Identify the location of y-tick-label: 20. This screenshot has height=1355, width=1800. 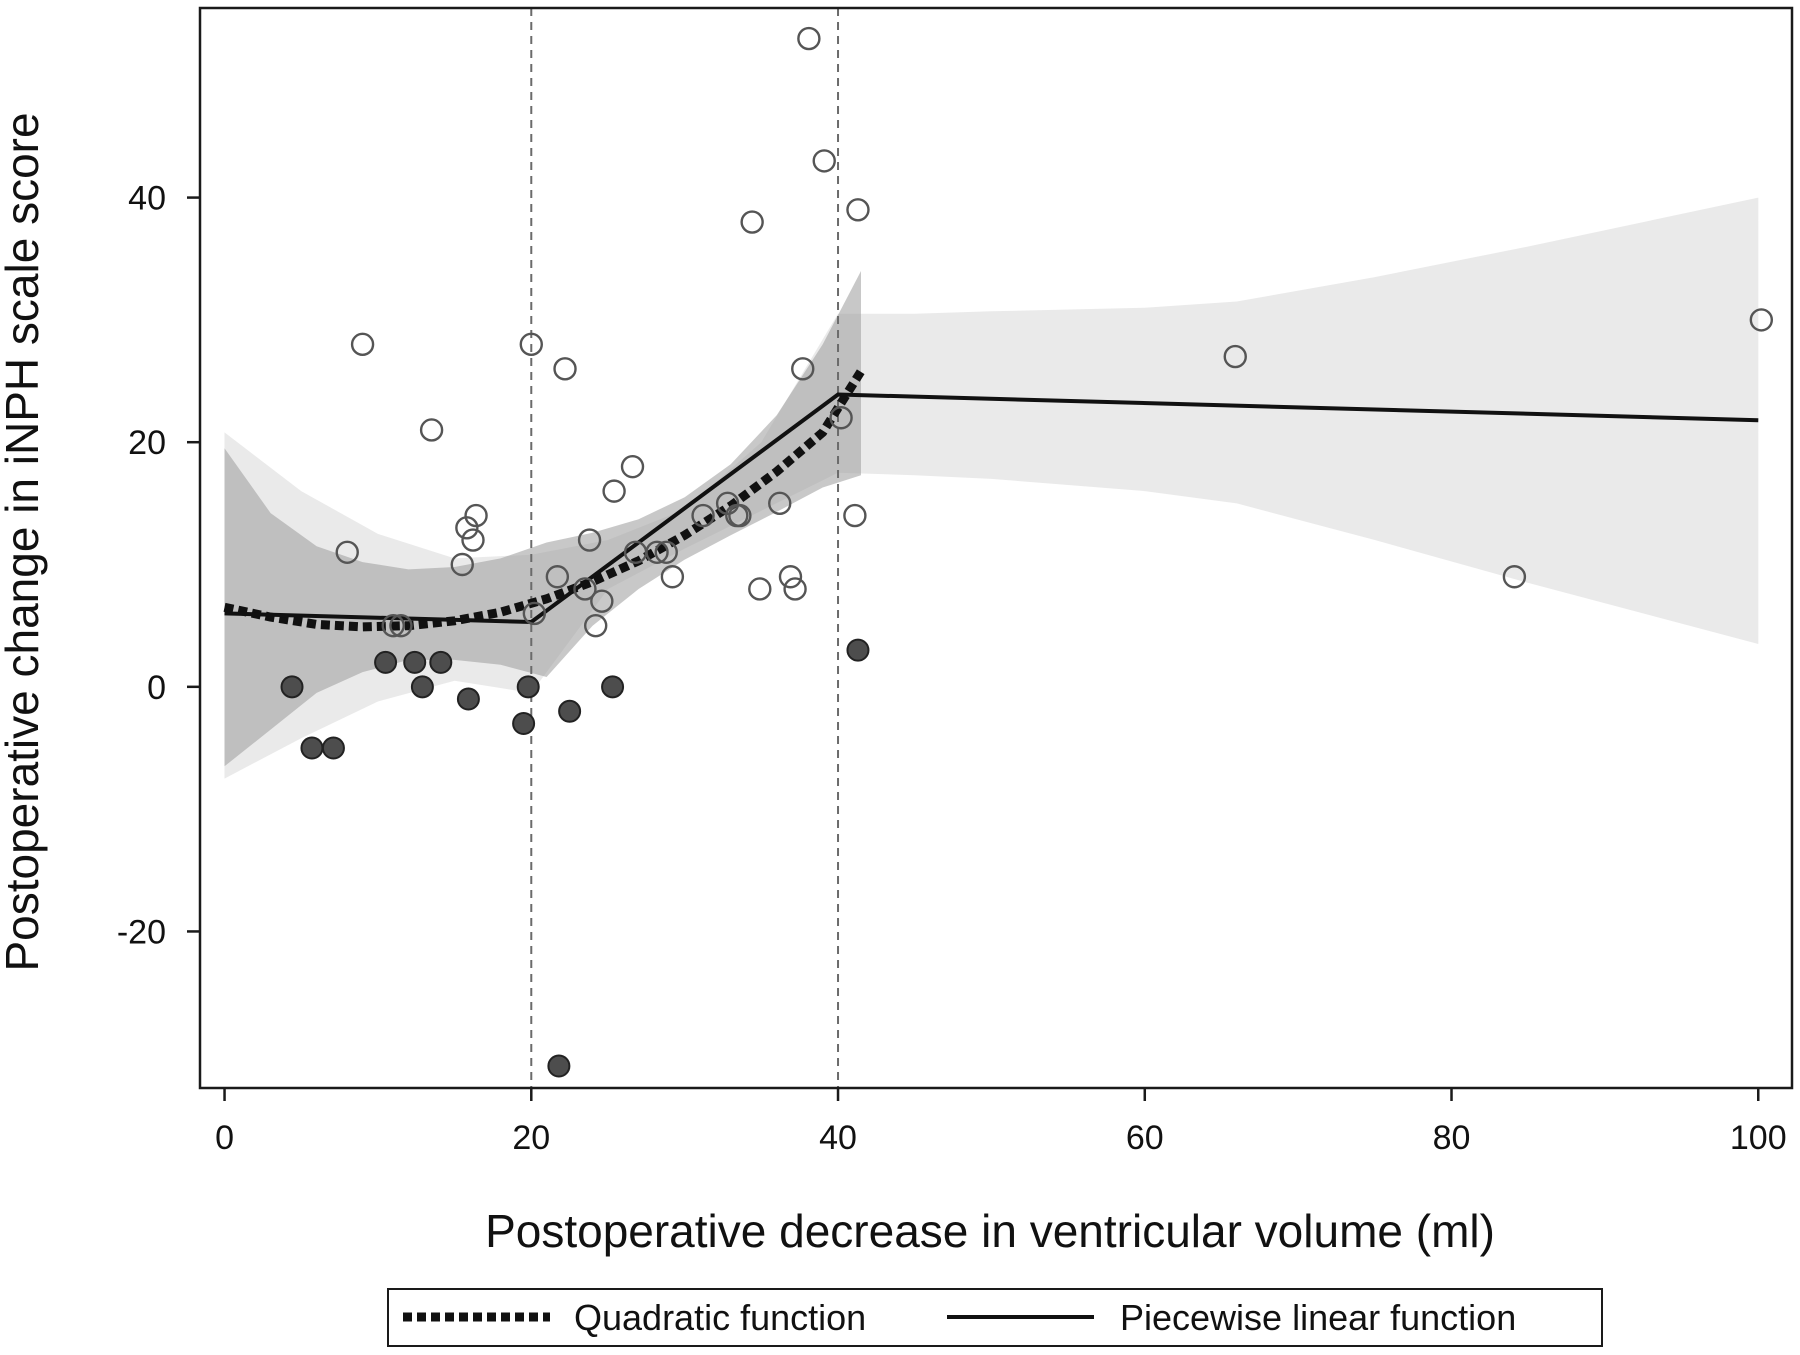
(147, 443).